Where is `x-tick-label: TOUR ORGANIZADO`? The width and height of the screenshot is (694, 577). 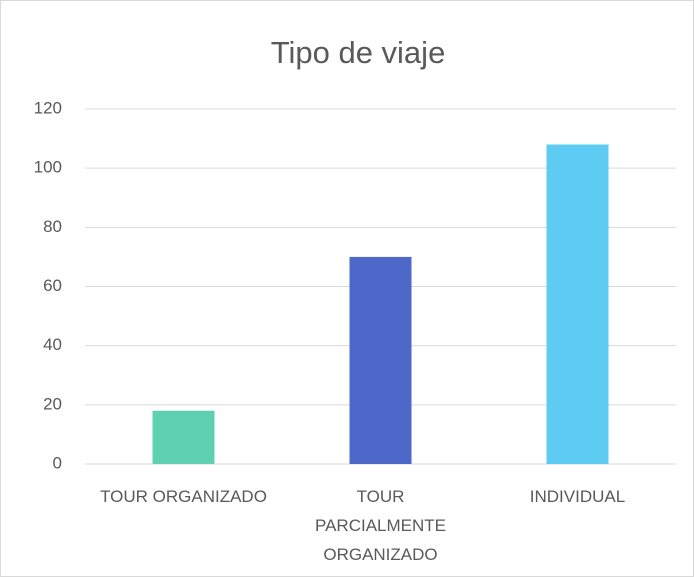 x-tick-label: TOUR ORGANIZADO is located at coordinates (183, 496).